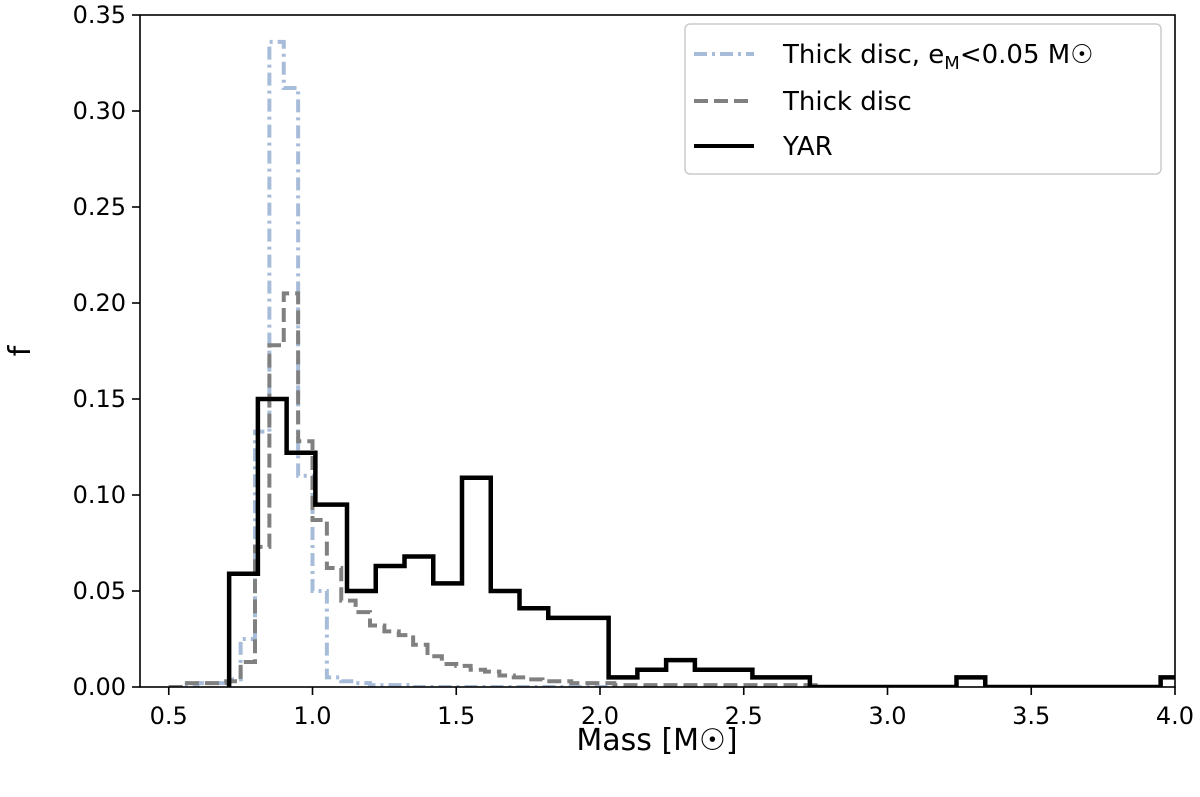 Image resolution: width=1200 pixels, height=797 pixels. What do you see at coordinates (952, 63) in the screenshot?
I see `legend-label-thick-disc-em-subscript: M` at bounding box center [952, 63].